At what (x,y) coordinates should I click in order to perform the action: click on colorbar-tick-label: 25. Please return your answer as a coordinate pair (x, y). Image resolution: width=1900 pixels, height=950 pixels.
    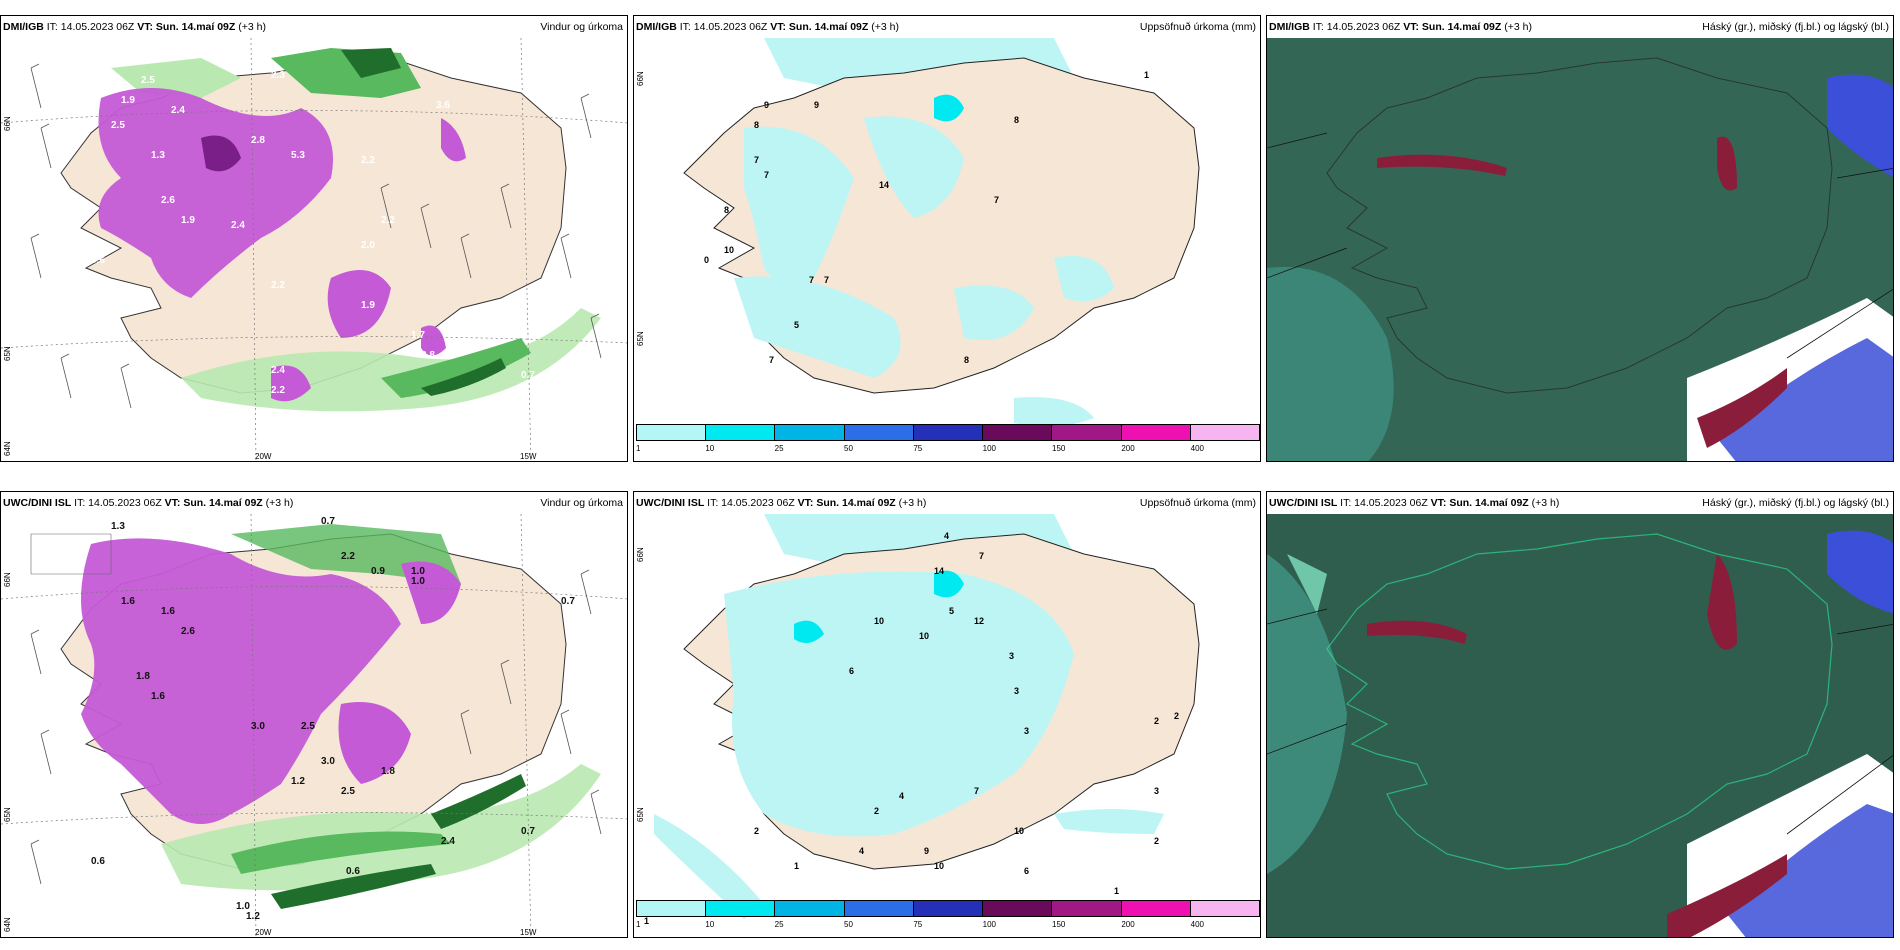
    Looking at the image, I should click on (779, 448).